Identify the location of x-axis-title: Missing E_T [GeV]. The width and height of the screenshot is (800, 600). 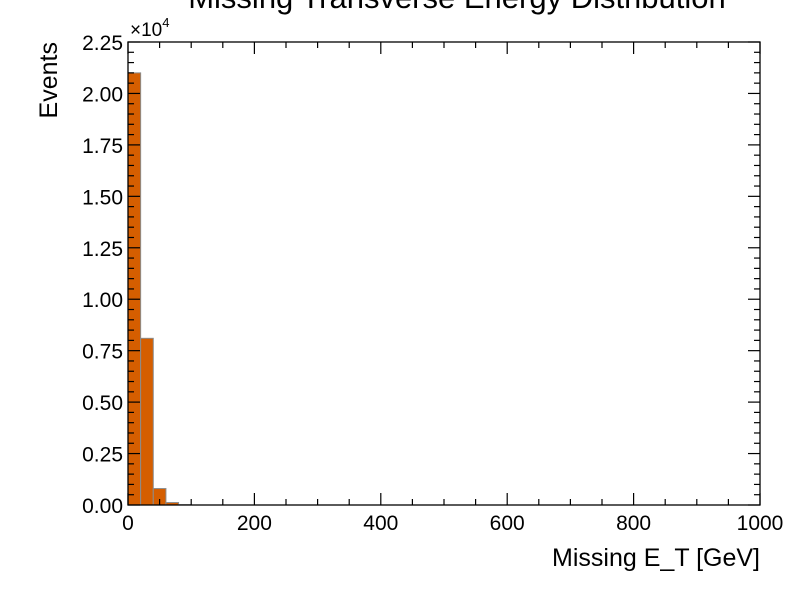
(656, 558).